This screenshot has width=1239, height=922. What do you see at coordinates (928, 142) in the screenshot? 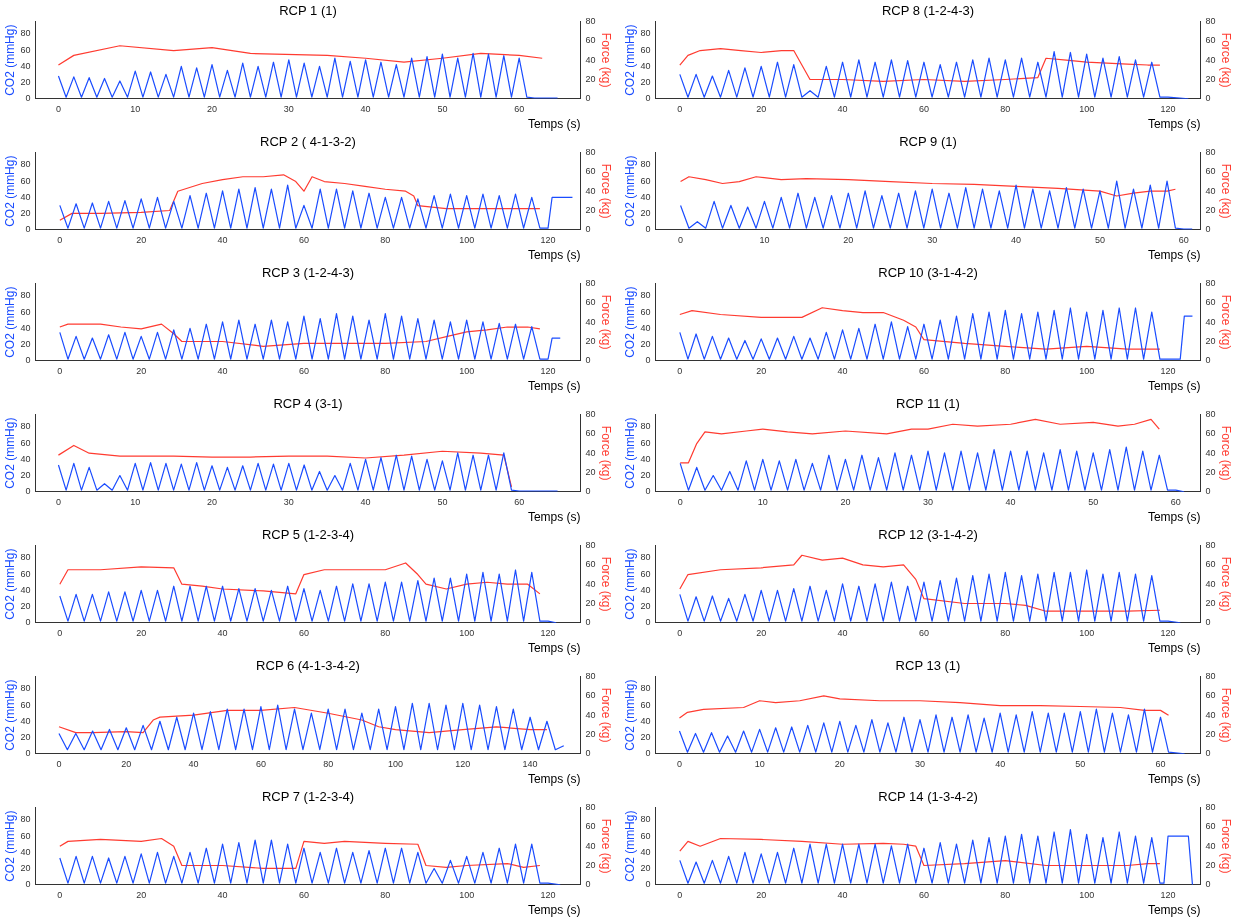
I see `chart-title: RCP 9 (1)` at bounding box center [928, 142].